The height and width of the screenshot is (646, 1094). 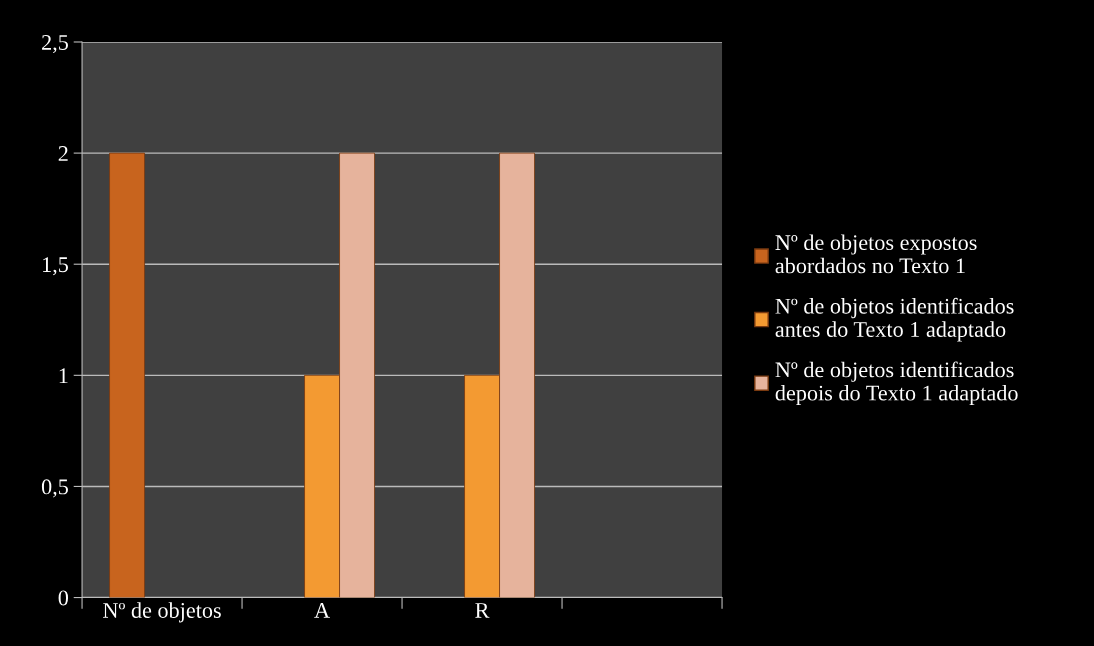 I want to click on y-tick-label: 0, so click(x=63, y=598).